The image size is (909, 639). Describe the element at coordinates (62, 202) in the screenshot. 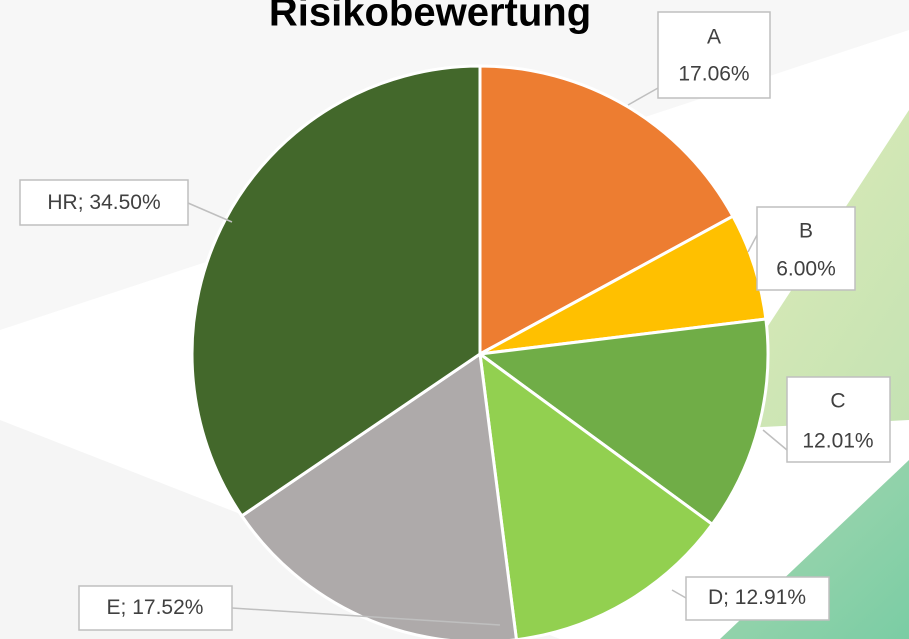

I see `data-label-category: HR` at that location.